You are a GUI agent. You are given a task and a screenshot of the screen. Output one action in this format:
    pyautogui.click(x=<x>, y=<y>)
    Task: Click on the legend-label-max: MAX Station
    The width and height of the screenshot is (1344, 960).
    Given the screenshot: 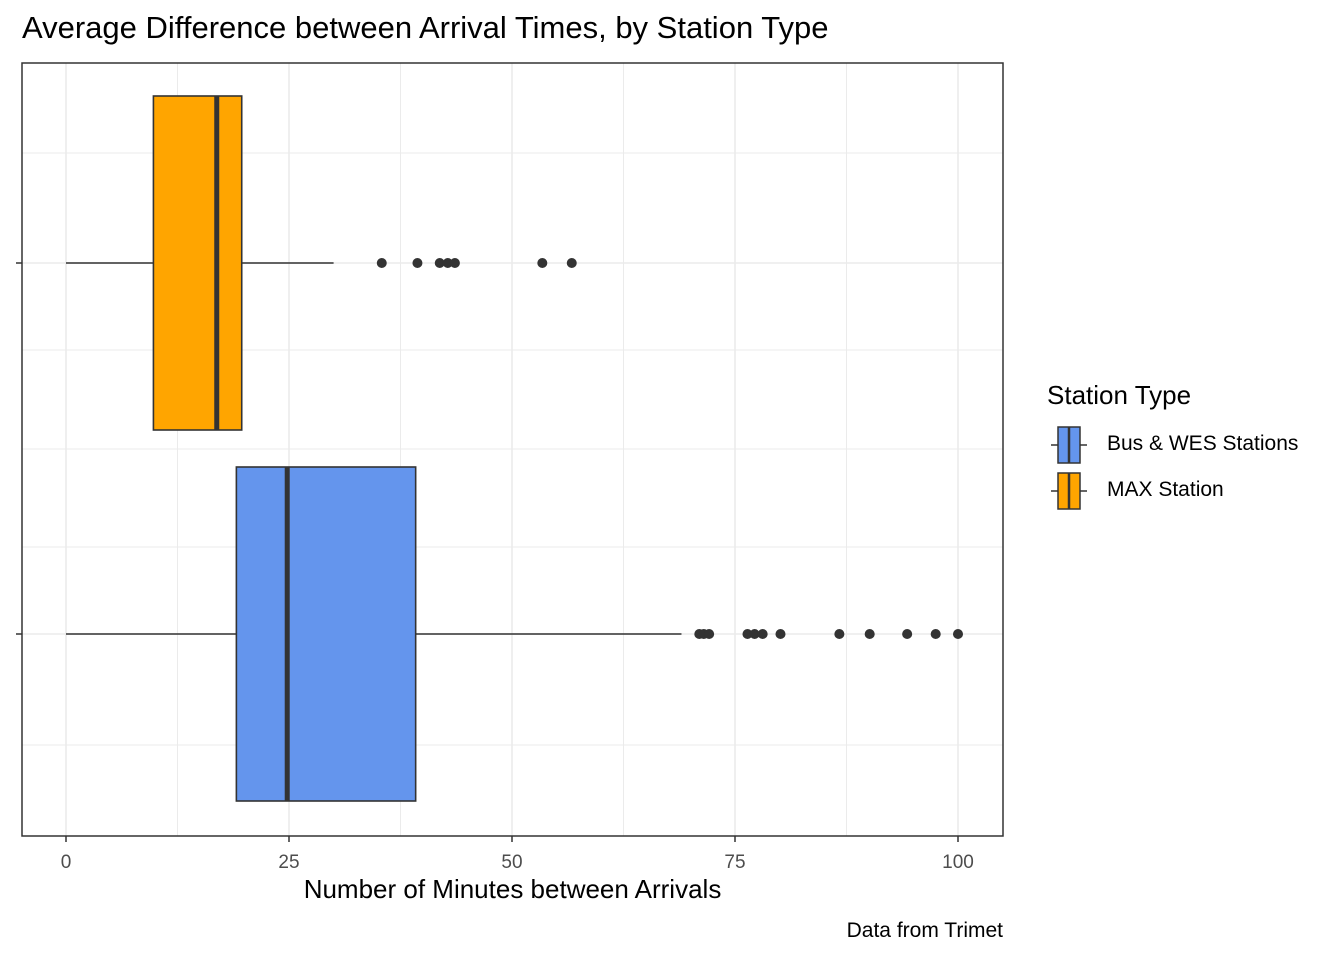 What is the action you would take?
    pyautogui.click(x=1165, y=489)
    